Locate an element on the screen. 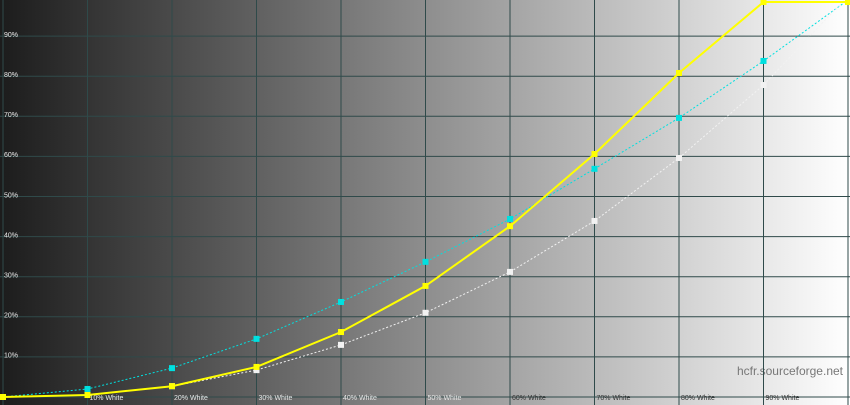 The height and width of the screenshot is (405, 850). y-tick-label: 70% is located at coordinates (11, 115).